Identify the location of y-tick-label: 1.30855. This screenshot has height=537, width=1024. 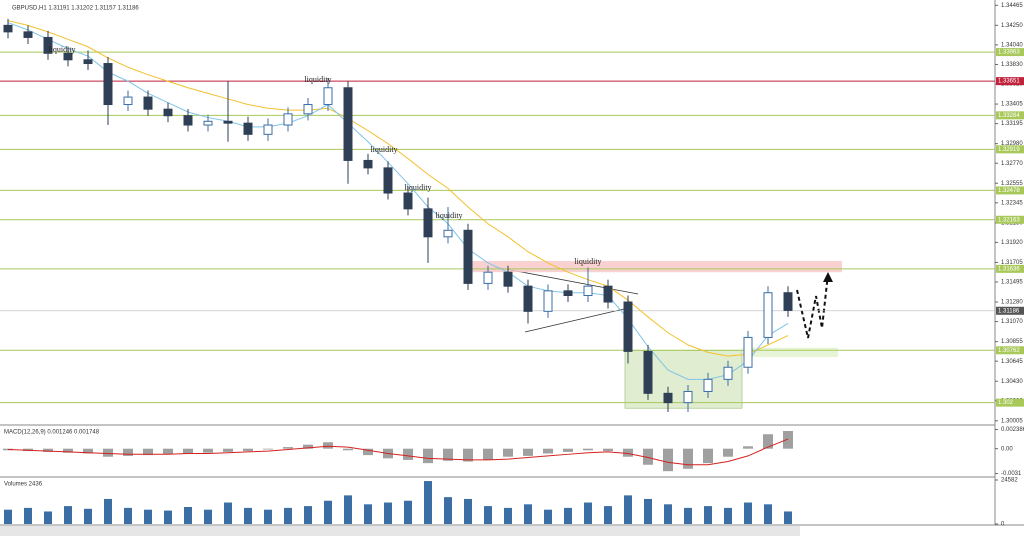
(1012, 342).